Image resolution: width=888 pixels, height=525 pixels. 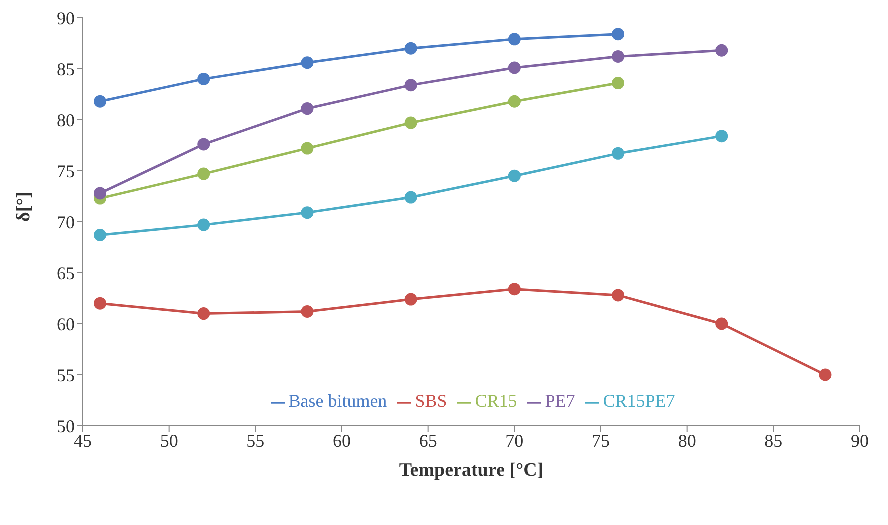 What do you see at coordinates (169, 440) in the screenshot?
I see `x-tick-label: 50` at bounding box center [169, 440].